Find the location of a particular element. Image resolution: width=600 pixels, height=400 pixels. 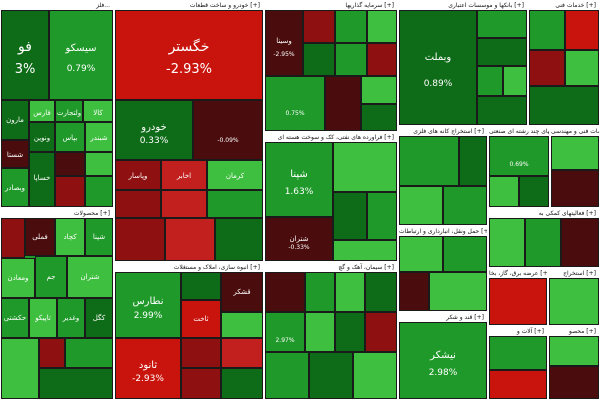

sector-multi: شرکتهای چند رشته ای صنعتی [+] 0.69% is located at coordinates (519, 167).